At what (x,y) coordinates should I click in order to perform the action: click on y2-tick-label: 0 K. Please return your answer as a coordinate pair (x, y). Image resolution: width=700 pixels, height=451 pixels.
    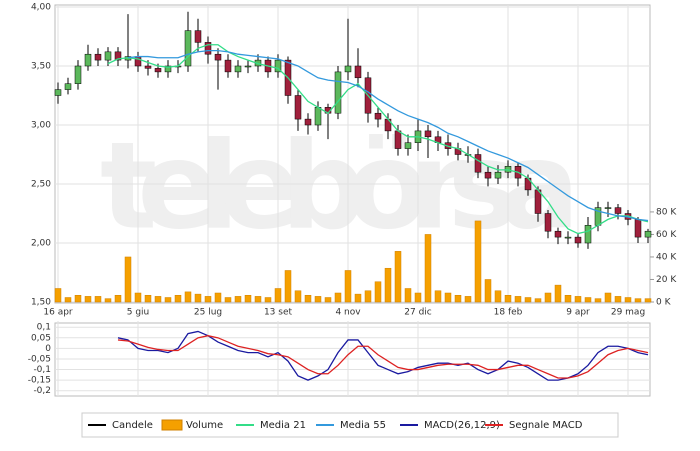
    Looking at the image, I should click on (664, 303).